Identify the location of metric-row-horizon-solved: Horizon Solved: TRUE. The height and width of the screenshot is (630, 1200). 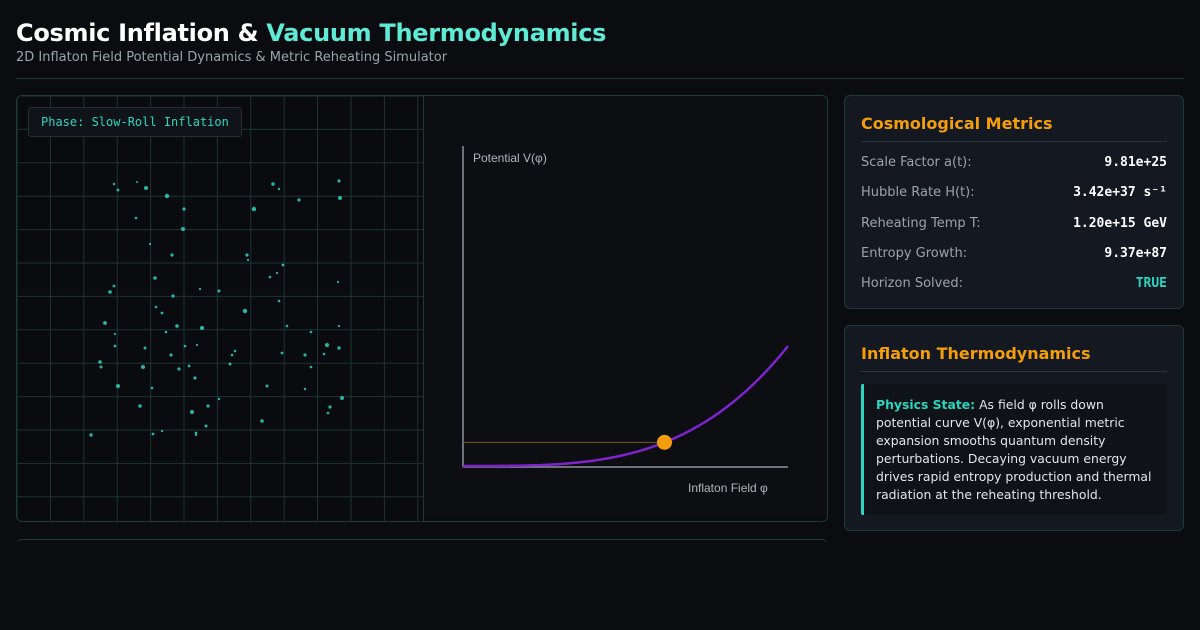
(1014, 286).